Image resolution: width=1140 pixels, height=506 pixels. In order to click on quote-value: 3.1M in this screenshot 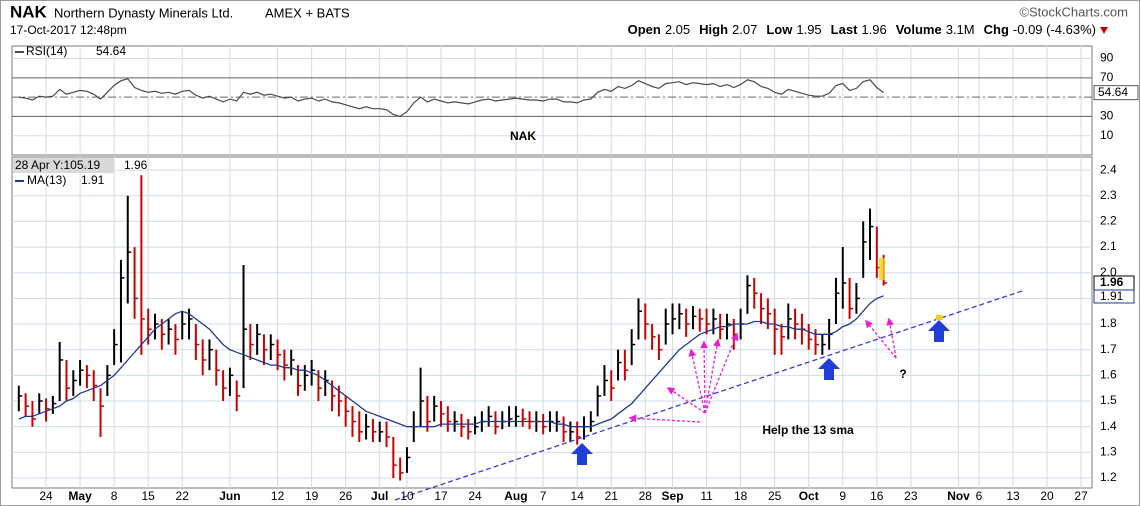, I will do `click(960, 29)`.